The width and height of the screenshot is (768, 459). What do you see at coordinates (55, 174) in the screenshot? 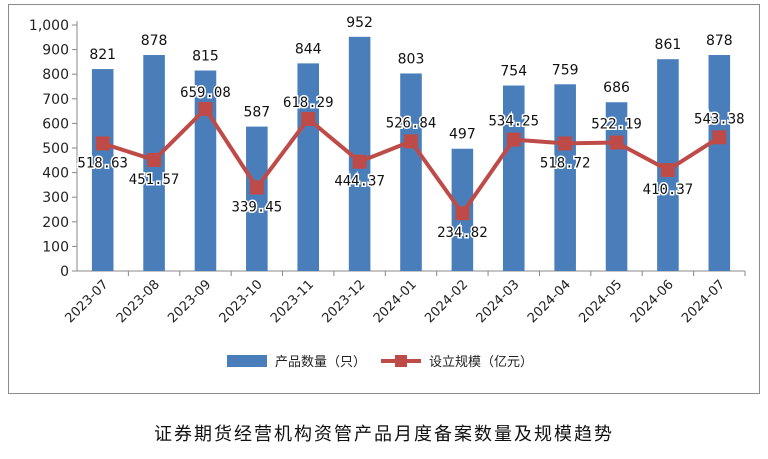
I see `y-tick-label: 400` at bounding box center [55, 174].